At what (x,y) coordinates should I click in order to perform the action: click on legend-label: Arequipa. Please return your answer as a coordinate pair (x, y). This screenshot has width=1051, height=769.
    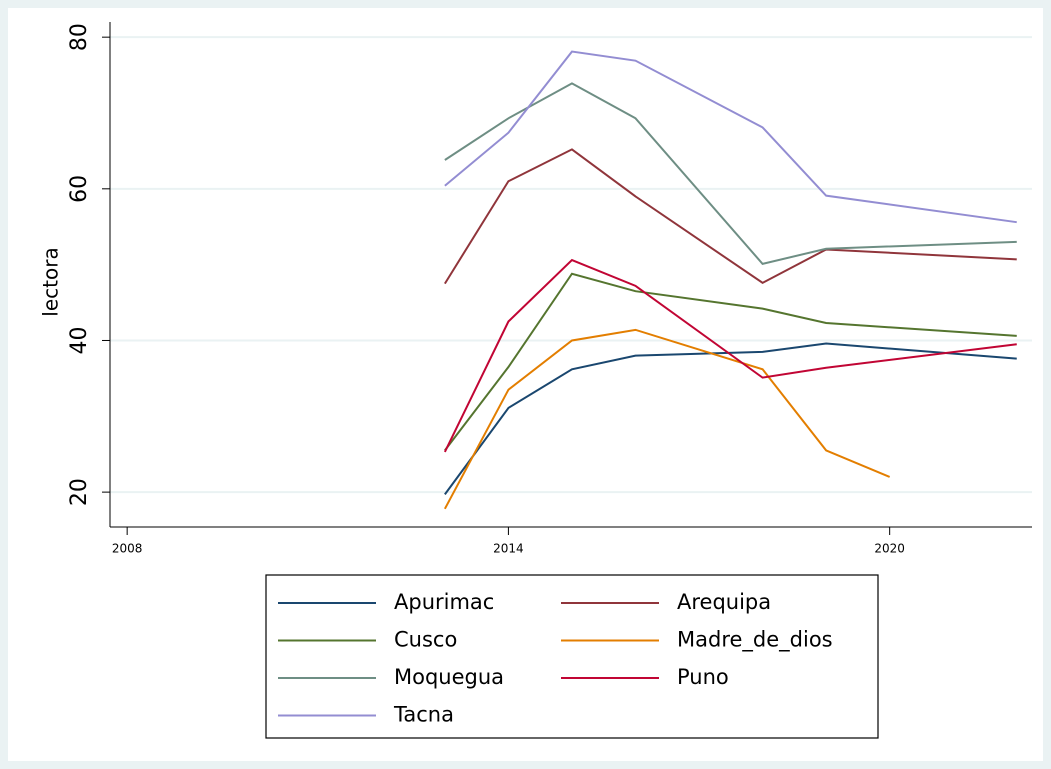
    Looking at the image, I should click on (724, 602).